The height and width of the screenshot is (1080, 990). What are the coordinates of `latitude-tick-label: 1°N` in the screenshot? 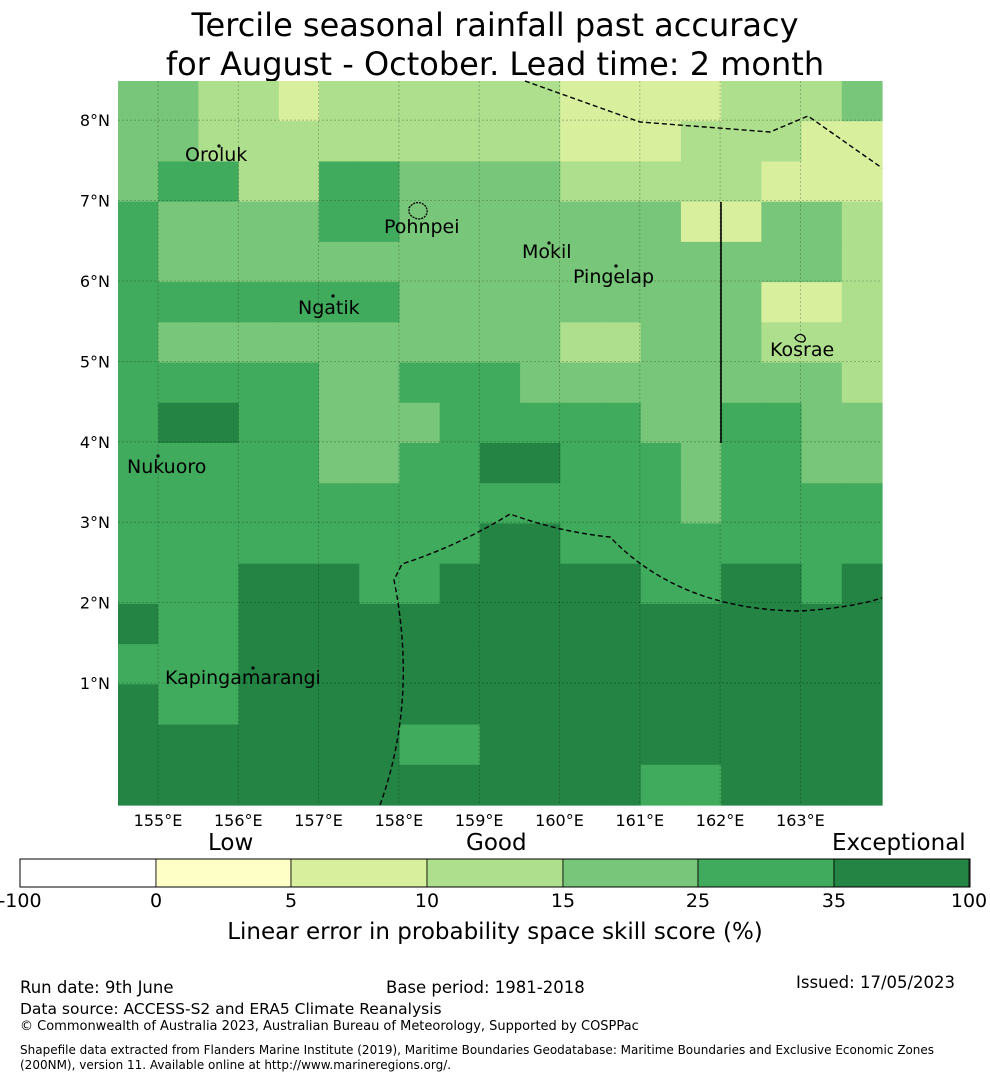 It's located at (95, 683).